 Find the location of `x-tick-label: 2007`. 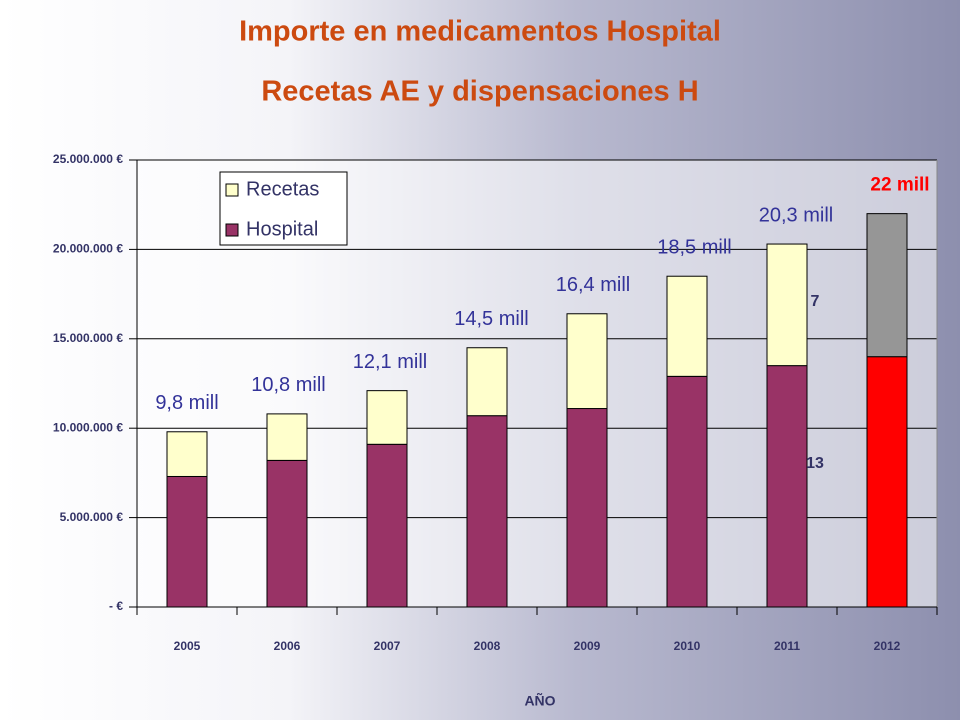

x-tick-label: 2007 is located at coordinates (387, 646).